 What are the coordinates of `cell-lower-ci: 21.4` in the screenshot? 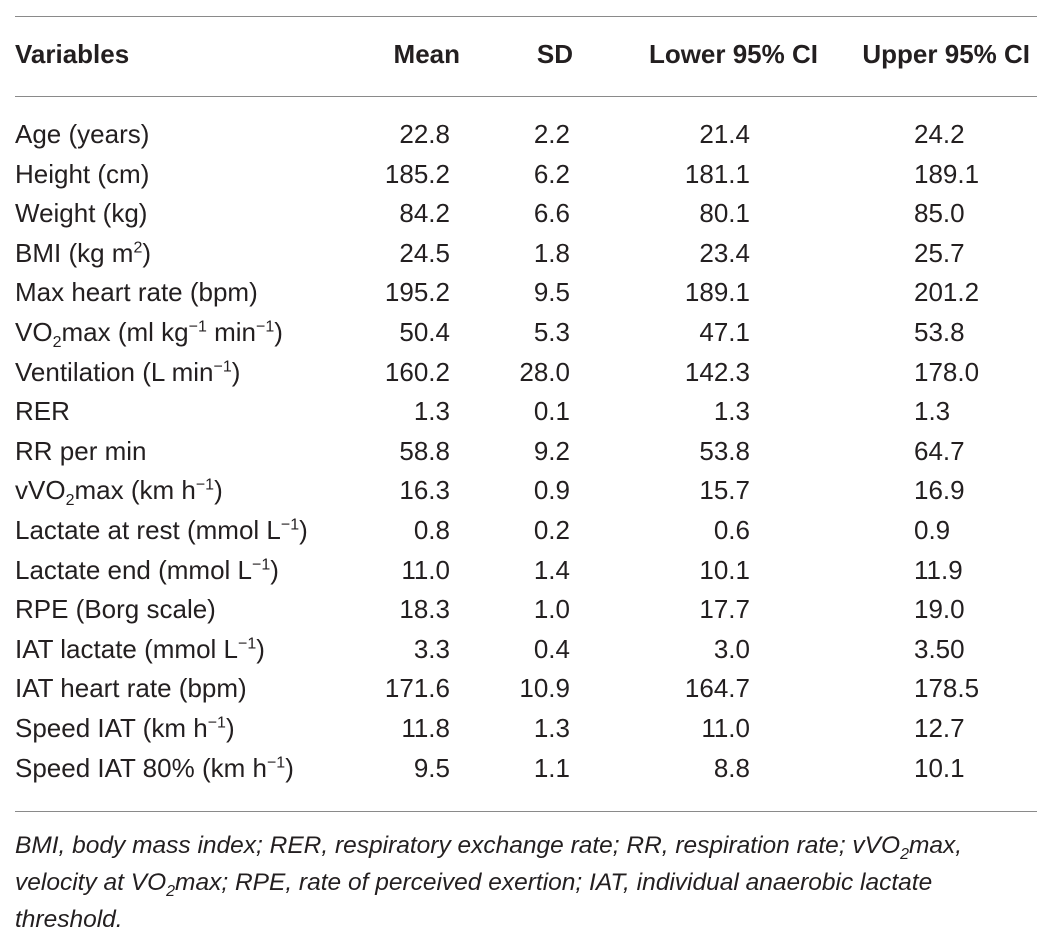 It's located at (724, 134).